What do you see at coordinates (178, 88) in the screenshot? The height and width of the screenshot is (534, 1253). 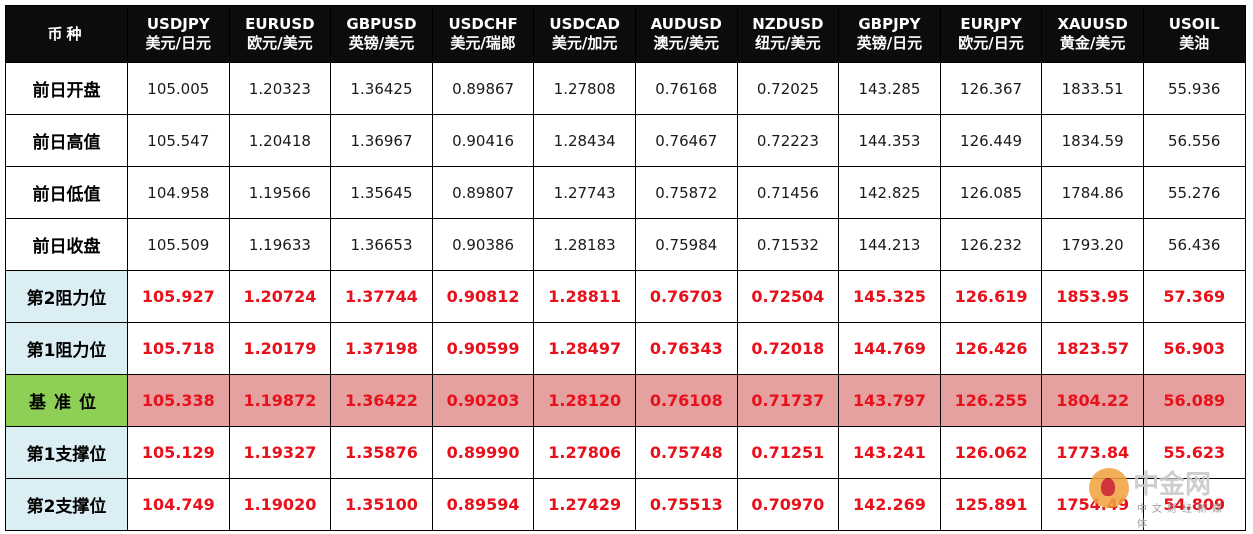 I see `table-cell: 105.005` at bounding box center [178, 88].